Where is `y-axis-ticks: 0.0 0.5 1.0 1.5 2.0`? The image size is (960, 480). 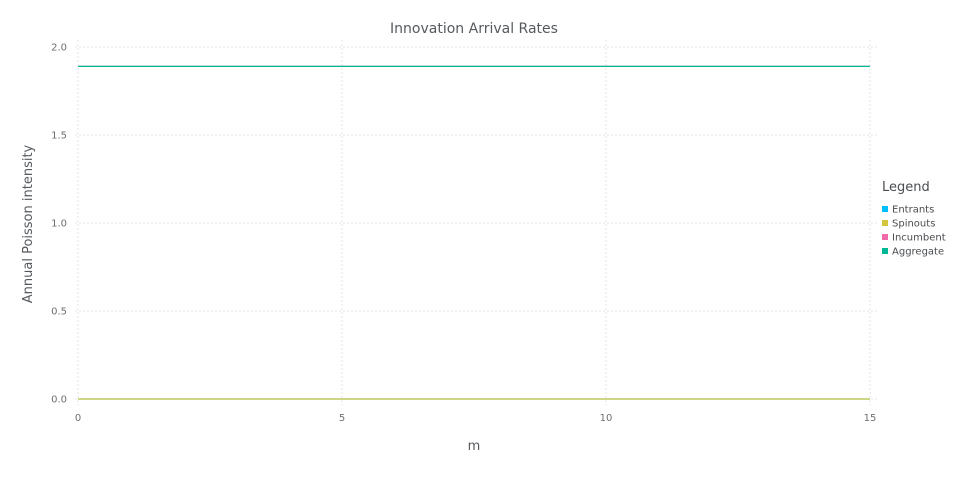
y-axis-ticks: 0.0 0.5 1.0 1.5 2.0 is located at coordinates (59, 224).